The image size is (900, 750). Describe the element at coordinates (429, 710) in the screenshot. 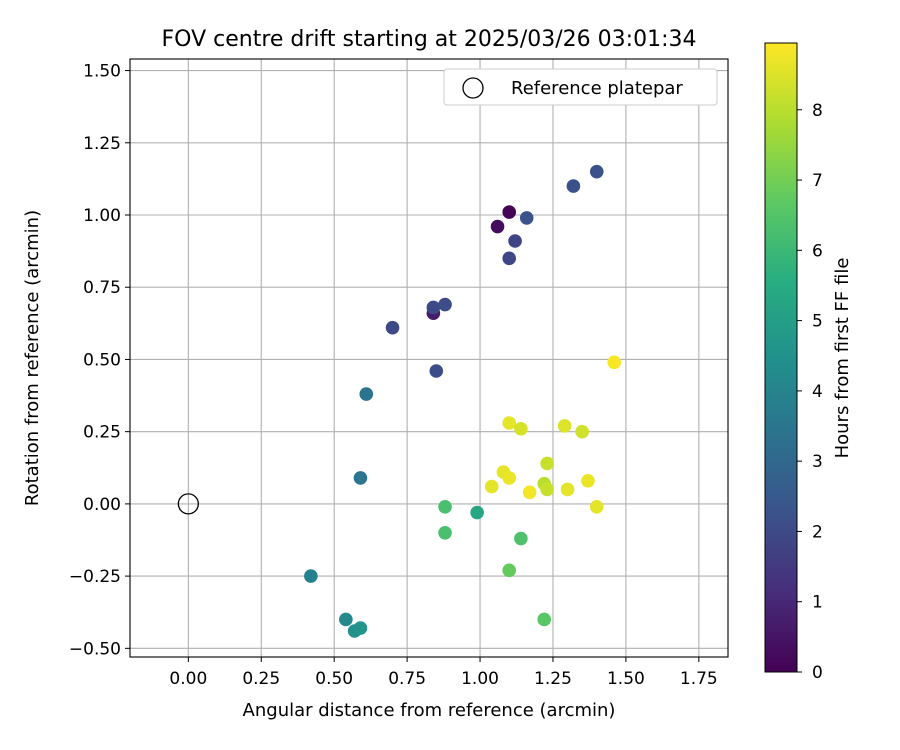

I see `x-axis-label: Angular distance from reference (arcmin)` at that location.